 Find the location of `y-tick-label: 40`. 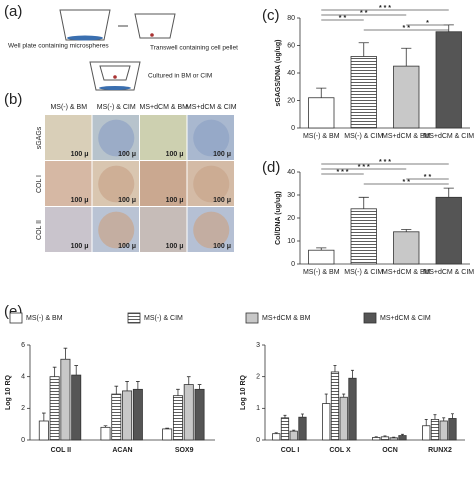

y-tick-label: 40 is located at coordinates (291, 172).